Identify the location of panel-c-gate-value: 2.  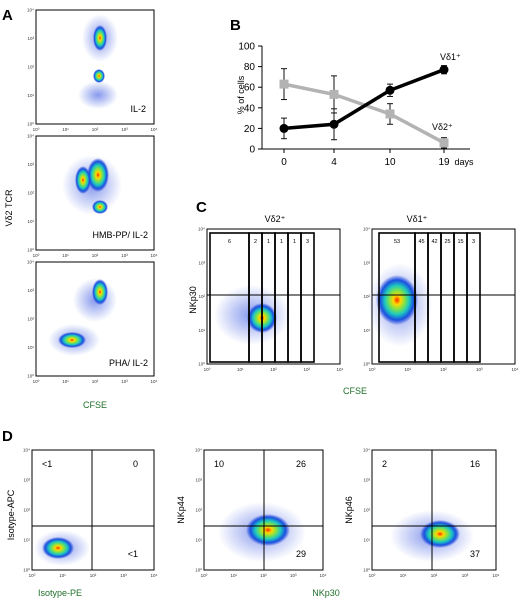
(255, 242).